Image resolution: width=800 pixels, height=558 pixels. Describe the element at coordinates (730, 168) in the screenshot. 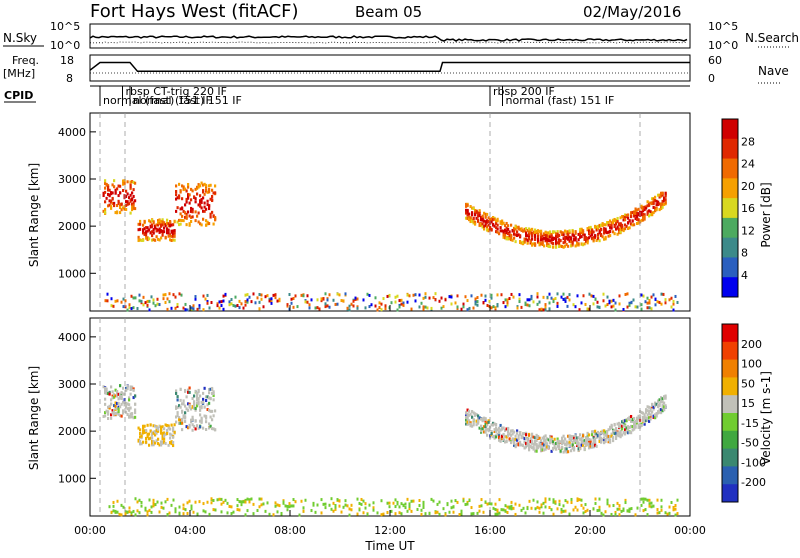

I see `colorbar-segment` at that location.